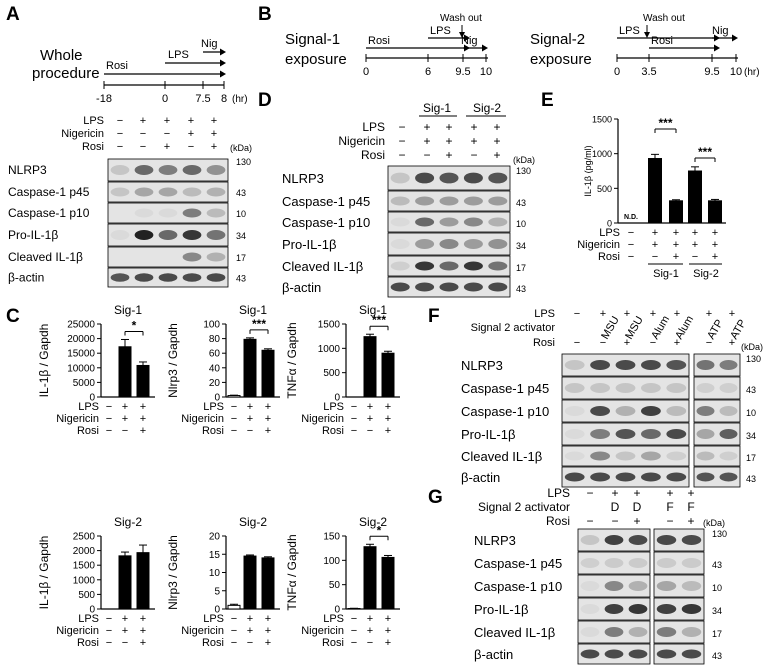 The image size is (773, 666). Describe the element at coordinates (143, 643) in the screenshot. I see `C4-cond-3-lane-3: +` at that location.